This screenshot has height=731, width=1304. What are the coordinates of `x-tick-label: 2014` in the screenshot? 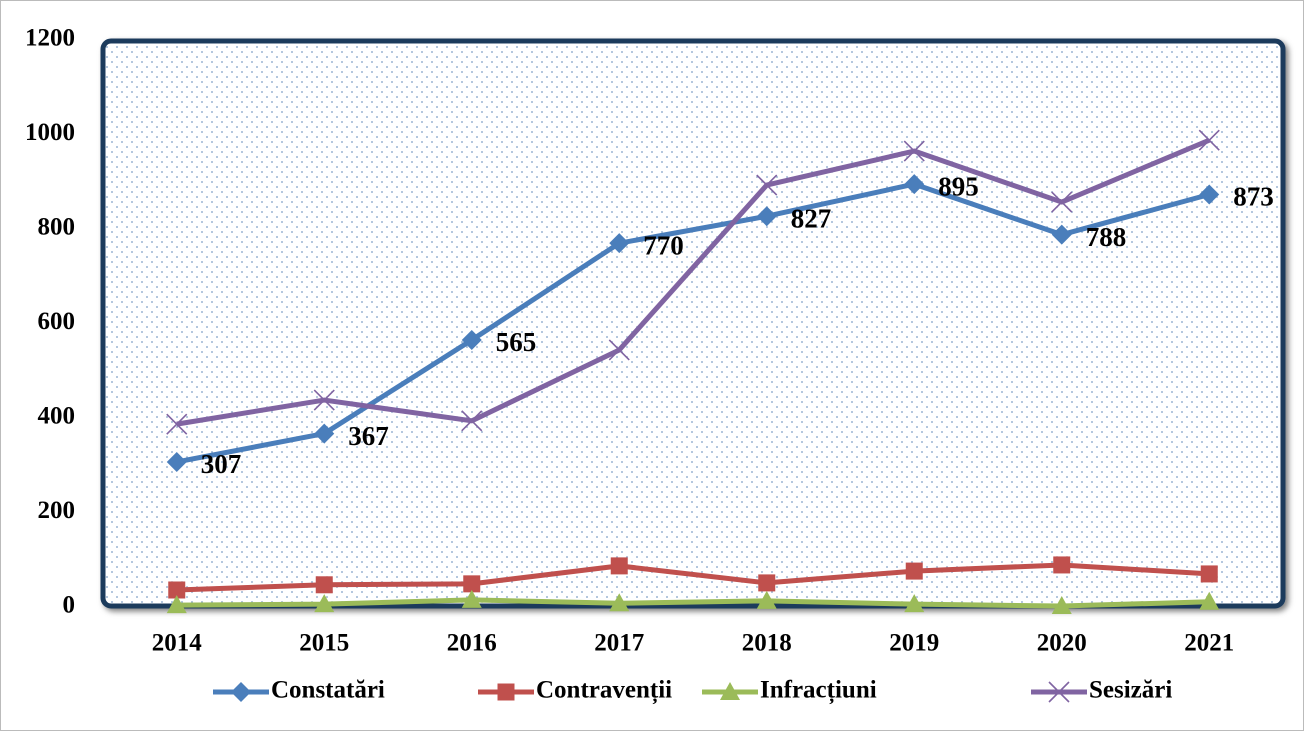 It's located at (177, 643).